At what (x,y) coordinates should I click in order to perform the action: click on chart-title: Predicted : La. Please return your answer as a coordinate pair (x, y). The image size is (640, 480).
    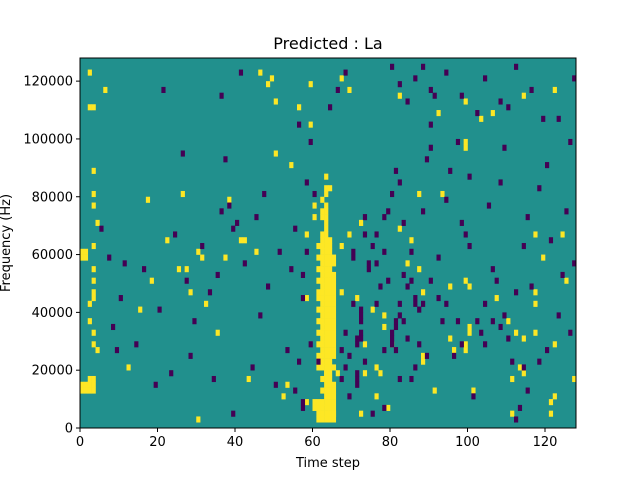
    Looking at the image, I should click on (327, 43).